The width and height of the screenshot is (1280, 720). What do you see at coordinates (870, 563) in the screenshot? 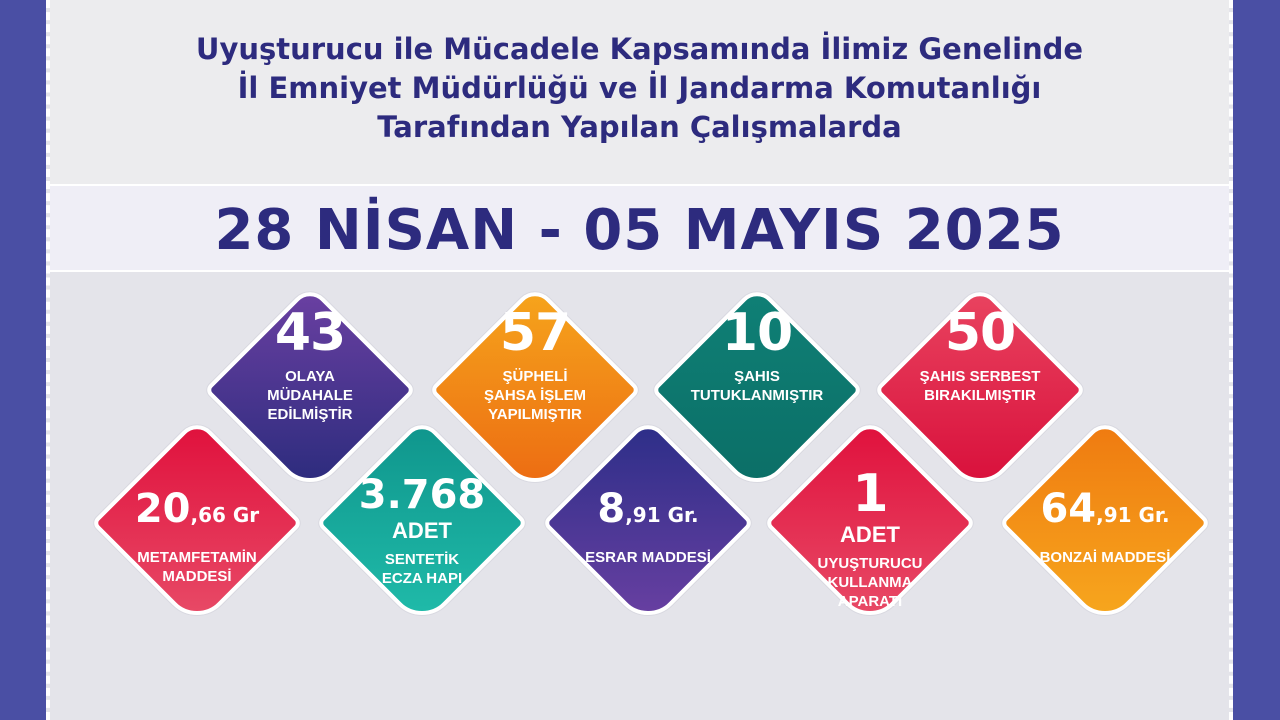
I see `stat-label: UYUŞTURUCU` at bounding box center [870, 563].